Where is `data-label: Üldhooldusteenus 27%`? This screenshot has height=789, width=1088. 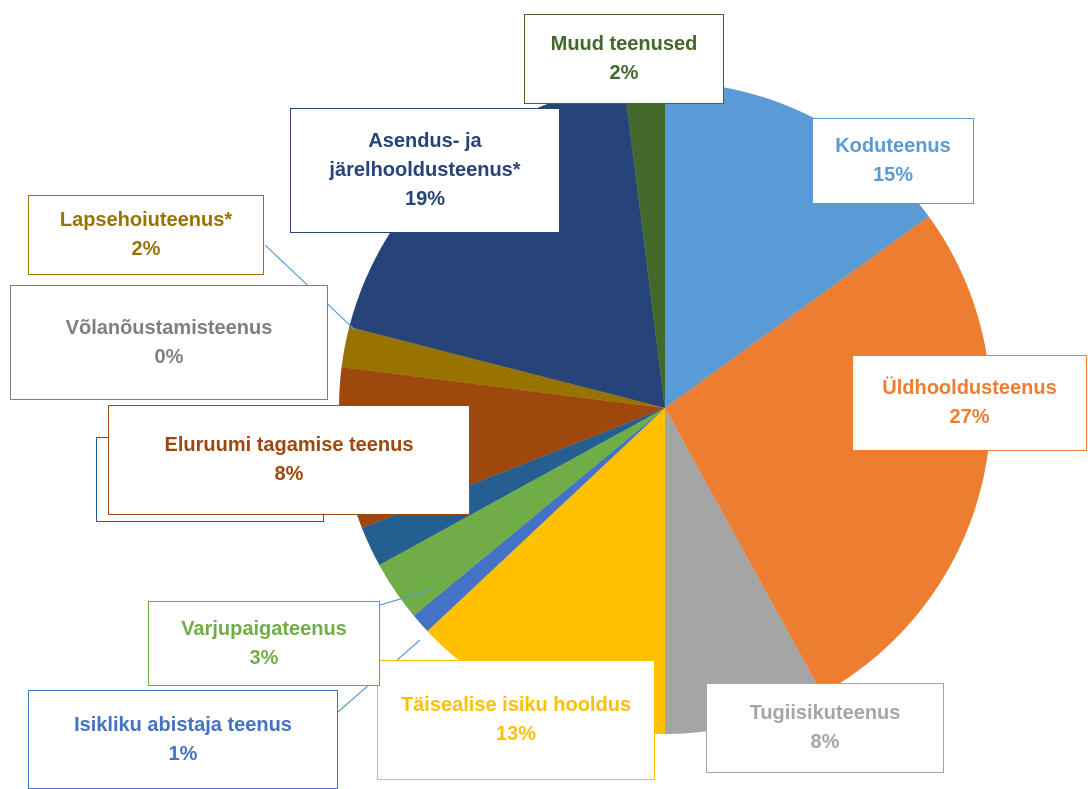 data-label: Üldhooldusteenus 27% is located at coordinates (969, 403).